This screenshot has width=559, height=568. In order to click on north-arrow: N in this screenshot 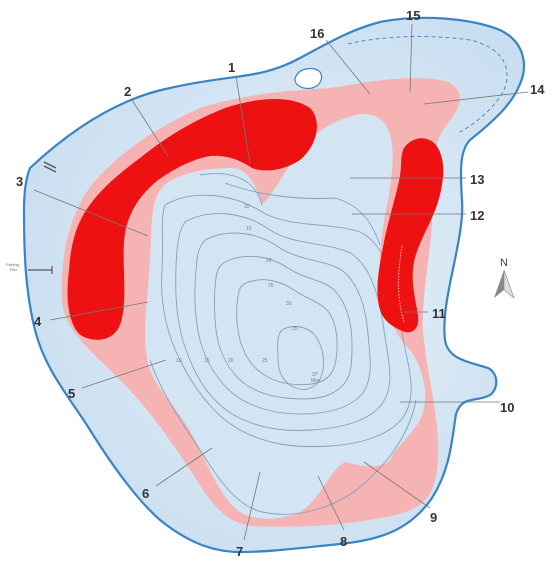, I will do `click(504, 278)`.